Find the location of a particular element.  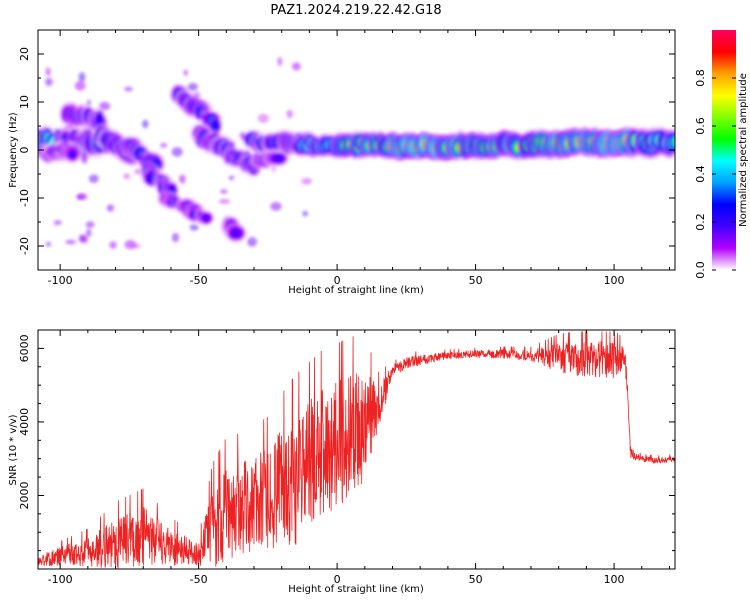

colorbar-tick-label: 0.6 is located at coordinates (700, 126).